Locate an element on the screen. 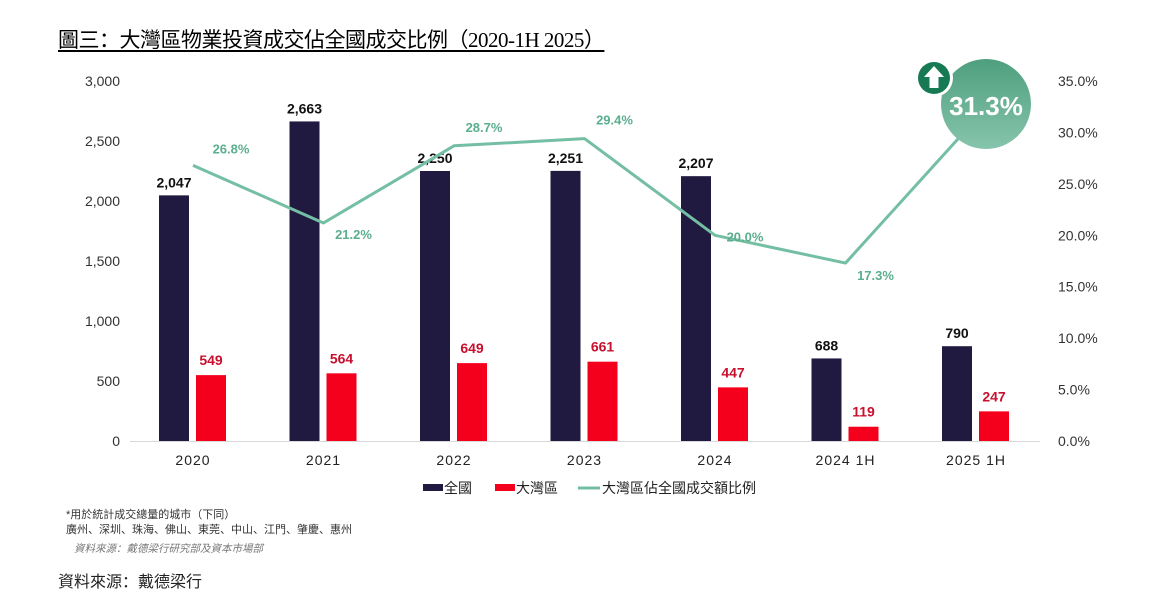  highlight-bubble-circle is located at coordinates (986, 104).